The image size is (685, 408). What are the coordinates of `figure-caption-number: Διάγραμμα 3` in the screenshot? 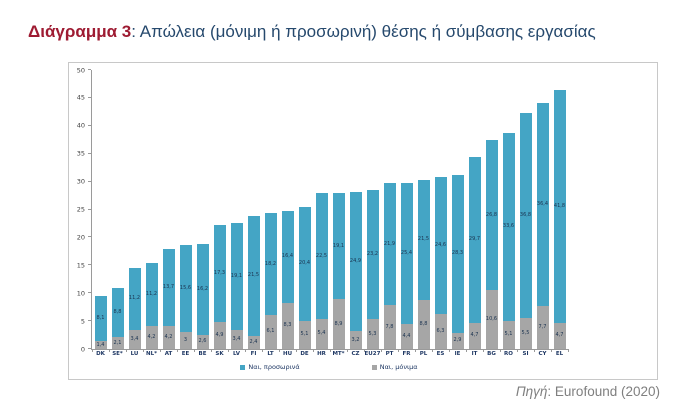 It's located at (80, 31).